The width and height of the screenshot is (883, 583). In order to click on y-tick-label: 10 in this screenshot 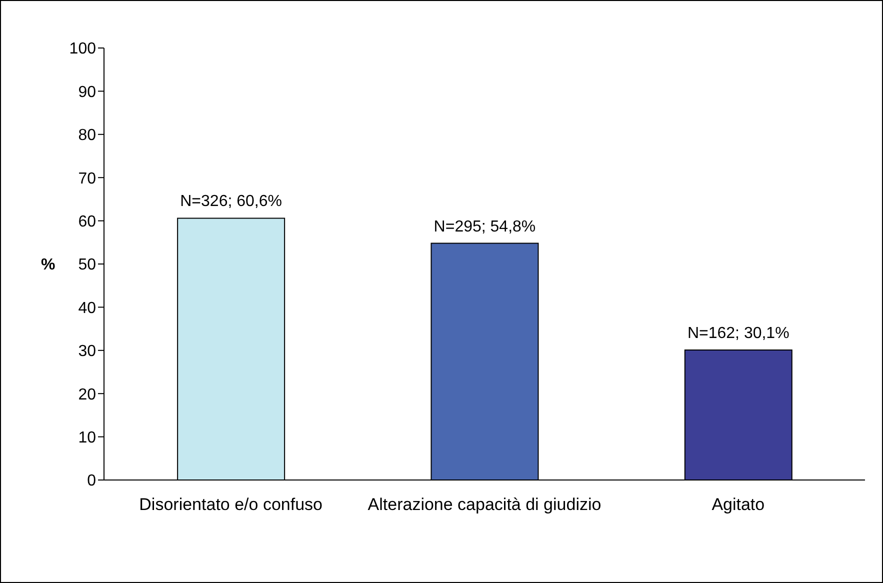, I will do `click(87, 437)`.